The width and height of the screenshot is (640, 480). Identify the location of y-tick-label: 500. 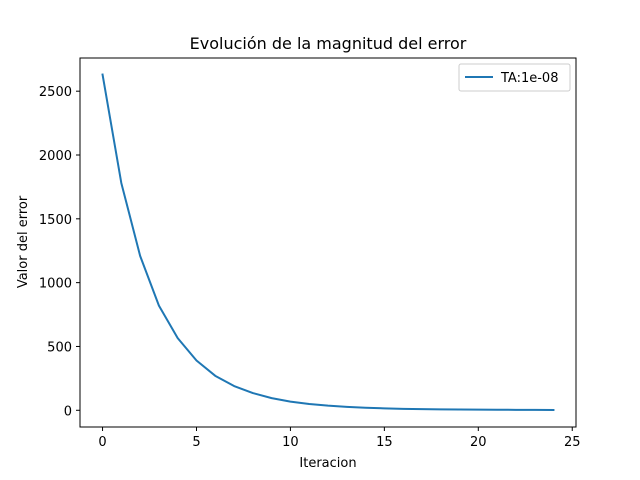
(59, 347).